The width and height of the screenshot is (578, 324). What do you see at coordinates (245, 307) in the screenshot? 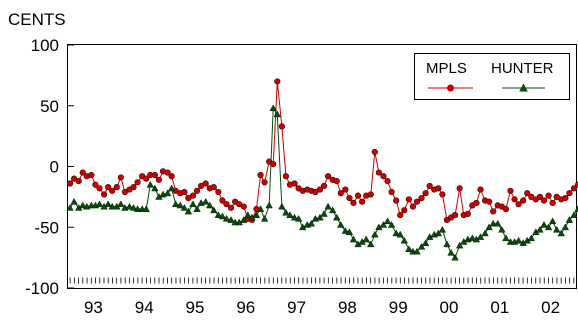
I see `x-tick-label: 96` at bounding box center [245, 307].